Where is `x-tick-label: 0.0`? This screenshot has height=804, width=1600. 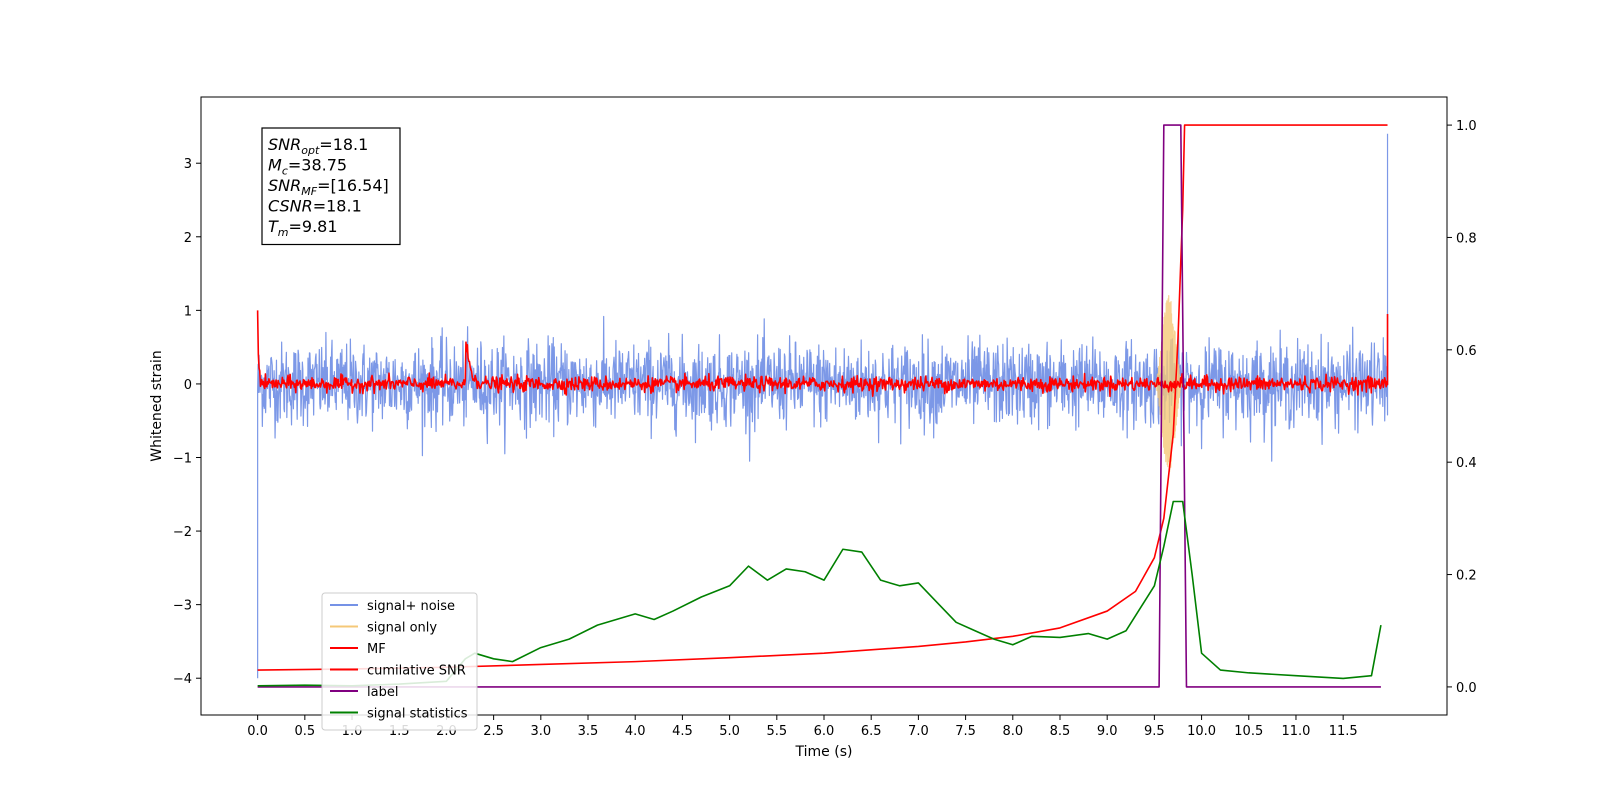 x-tick-label: 0.0 is located at coordinates (257, 731).